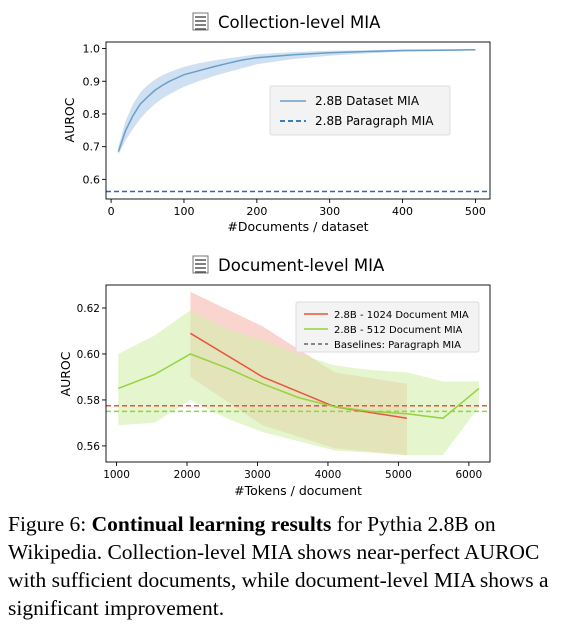 This screenshot has width=570, height=642. What do you see at coordinates (297, 226) in the screenshot?
I see `chart1-xlabel: #Documents / dataset` at bounding box center [297, 226].